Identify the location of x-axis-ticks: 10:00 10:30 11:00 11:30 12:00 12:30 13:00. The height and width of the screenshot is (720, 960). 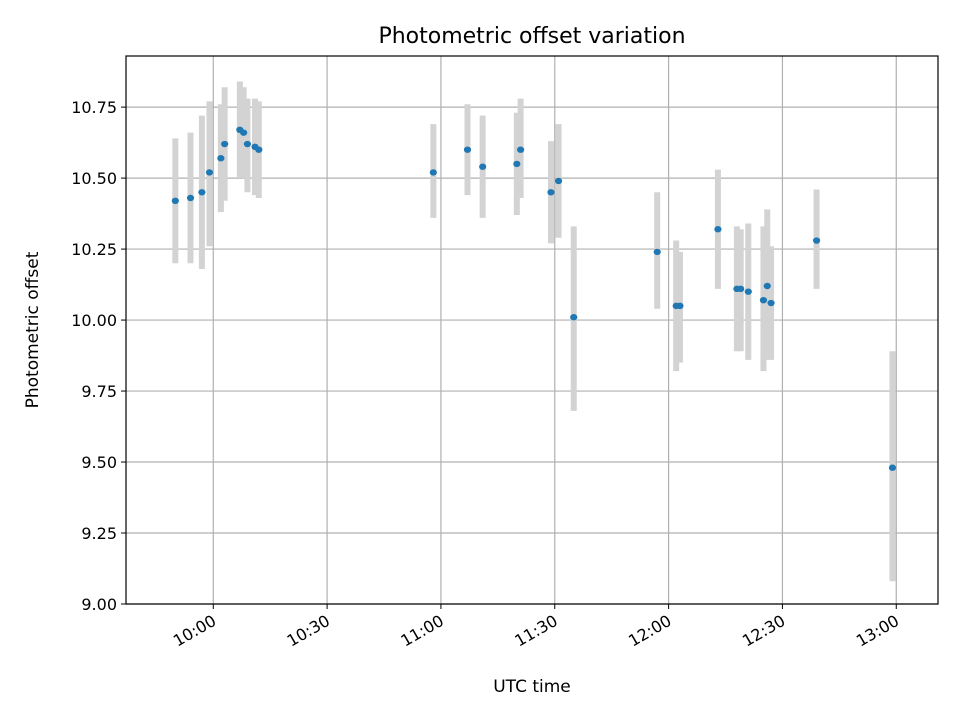
(536, 627).